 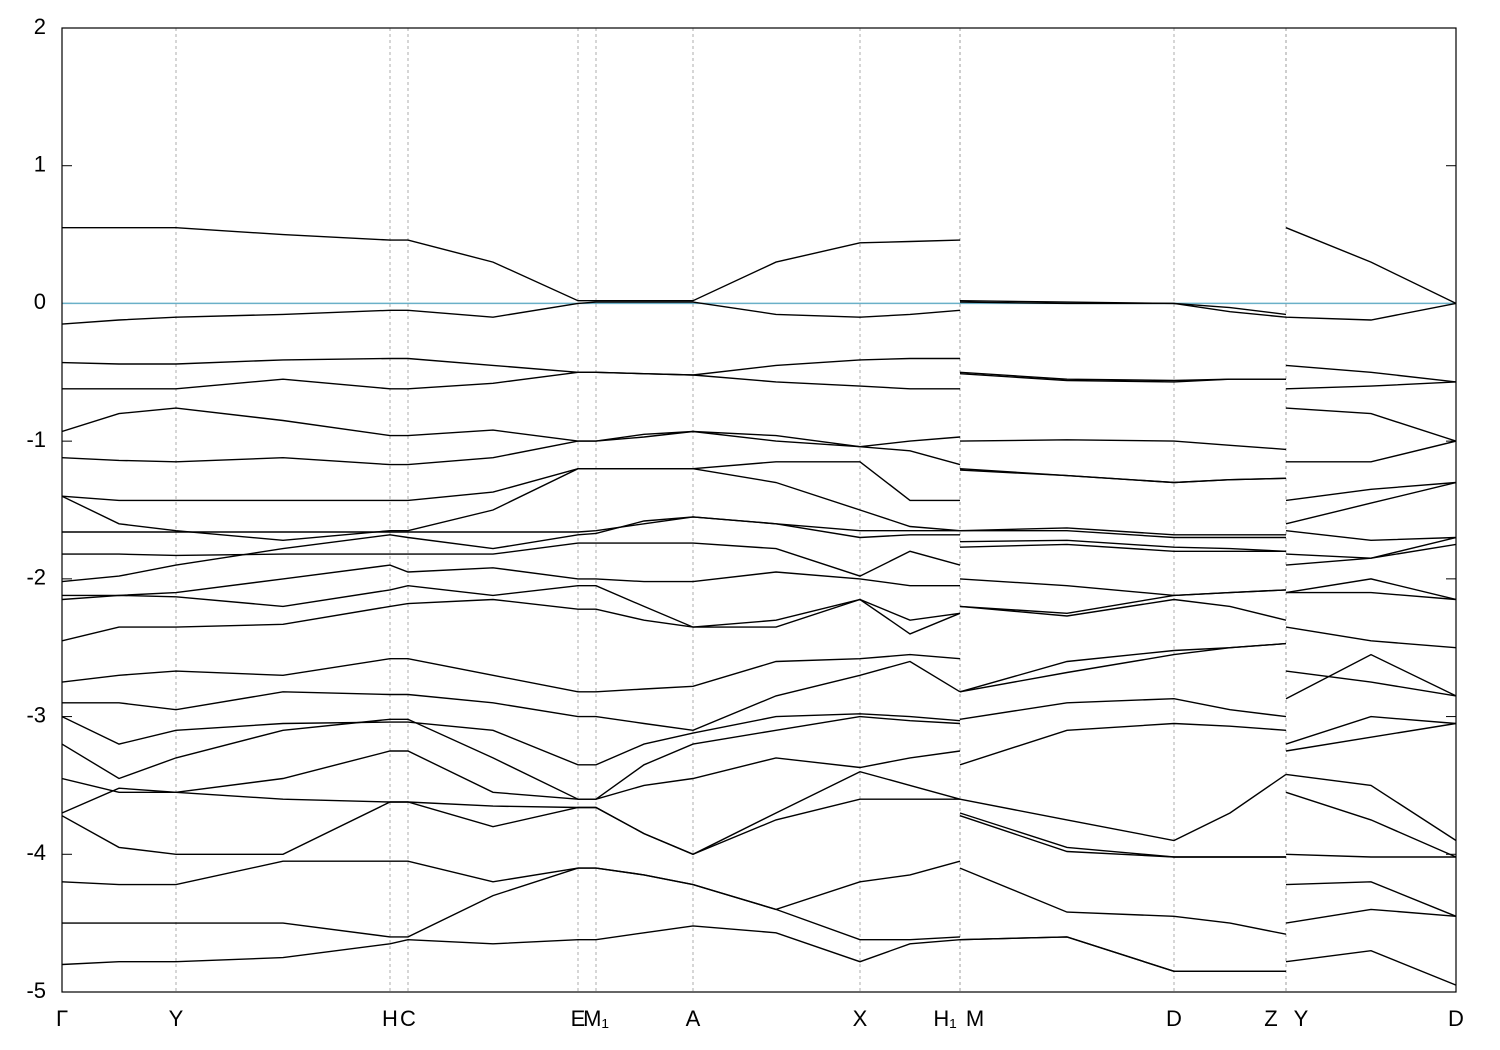 What do you see at coordinates (36, 577) in the screenshot?
I see `y-tick-label: -2` at bounding box center [36, 577].